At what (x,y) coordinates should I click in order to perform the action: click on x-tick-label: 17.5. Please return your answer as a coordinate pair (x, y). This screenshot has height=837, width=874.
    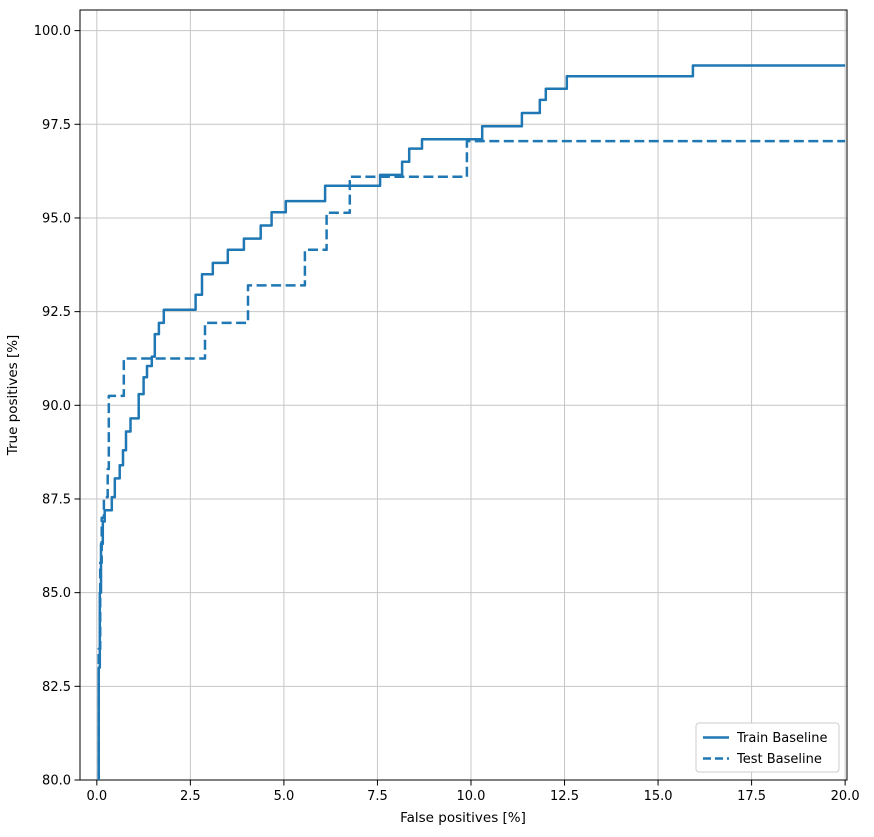
    Looking at the image, I should click on (751, 796).